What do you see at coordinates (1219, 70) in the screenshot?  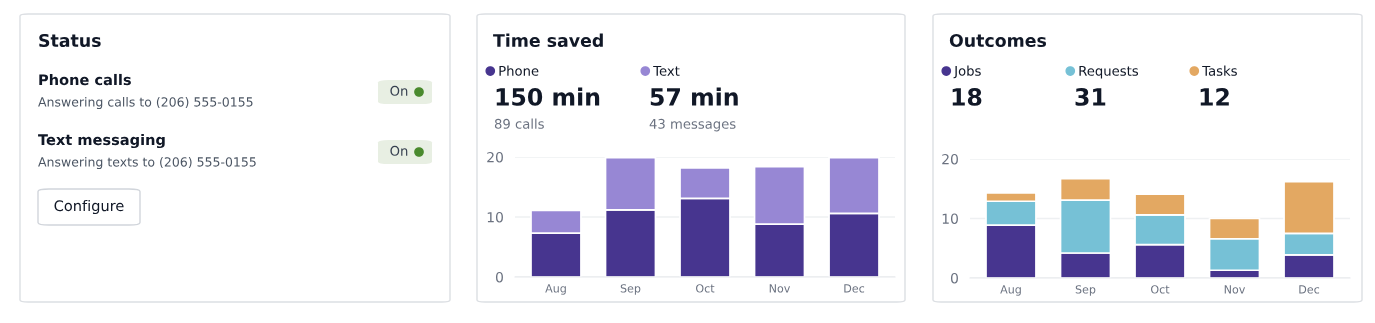 I see `legend-label: Tasks` at bounding box center [1219, 70].